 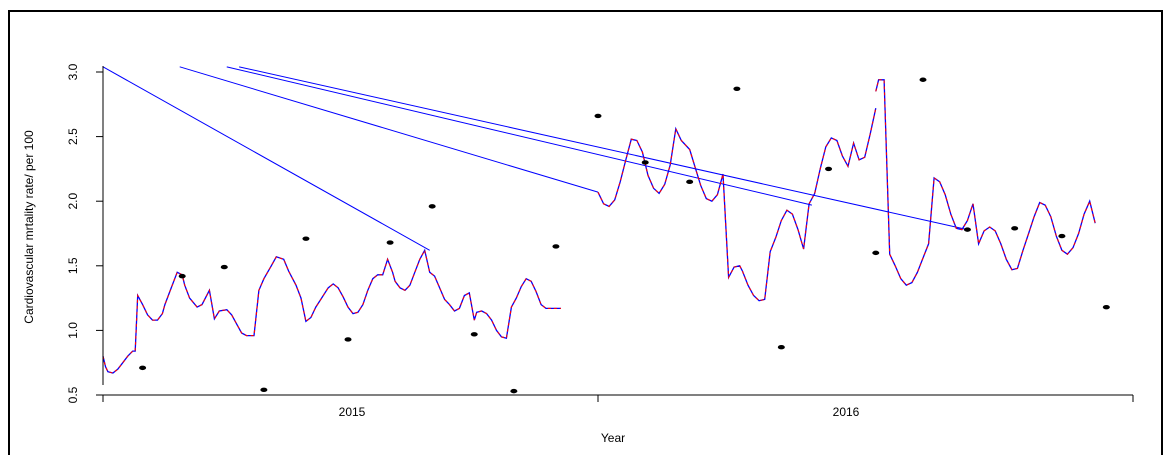 I want to click on y-axis-title: Cardiovascular mrtality rate/ per 100, so click(x=29, y=227).